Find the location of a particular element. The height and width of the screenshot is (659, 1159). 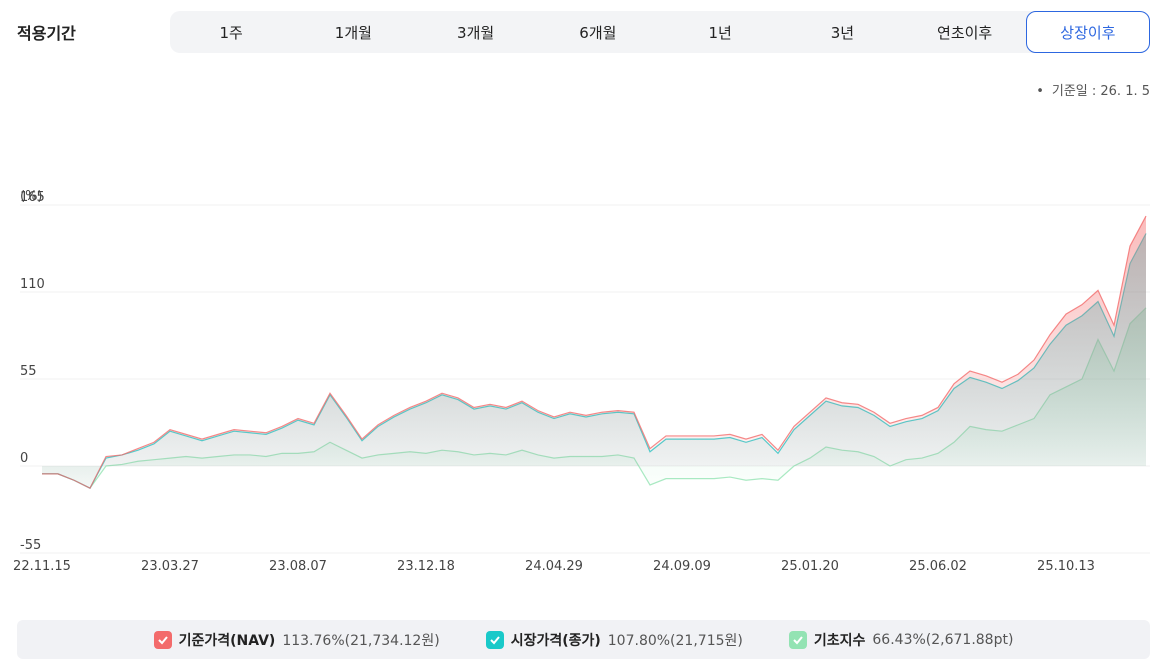

x-tick-label: 25.01.20 is located at coordinates (810, 566).